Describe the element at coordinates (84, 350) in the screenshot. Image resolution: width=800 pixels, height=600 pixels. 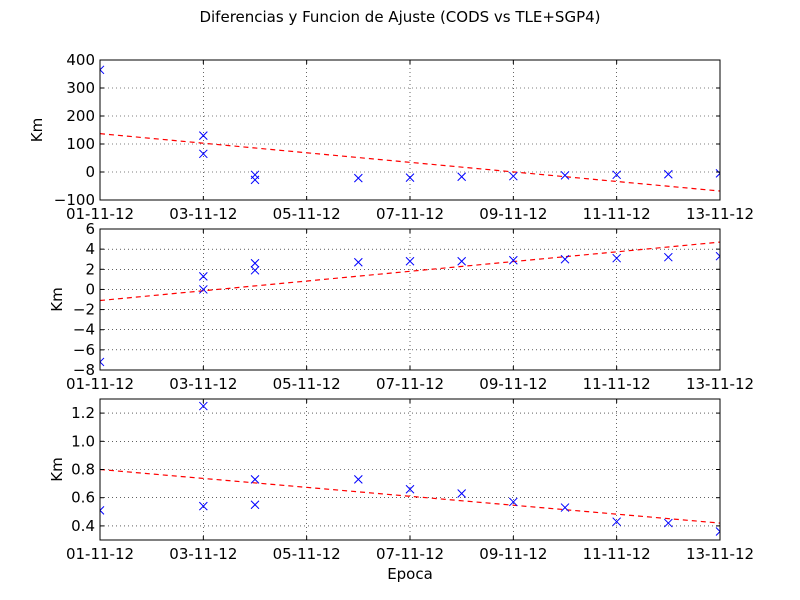
I see `tick-label-y: −6` at that location.